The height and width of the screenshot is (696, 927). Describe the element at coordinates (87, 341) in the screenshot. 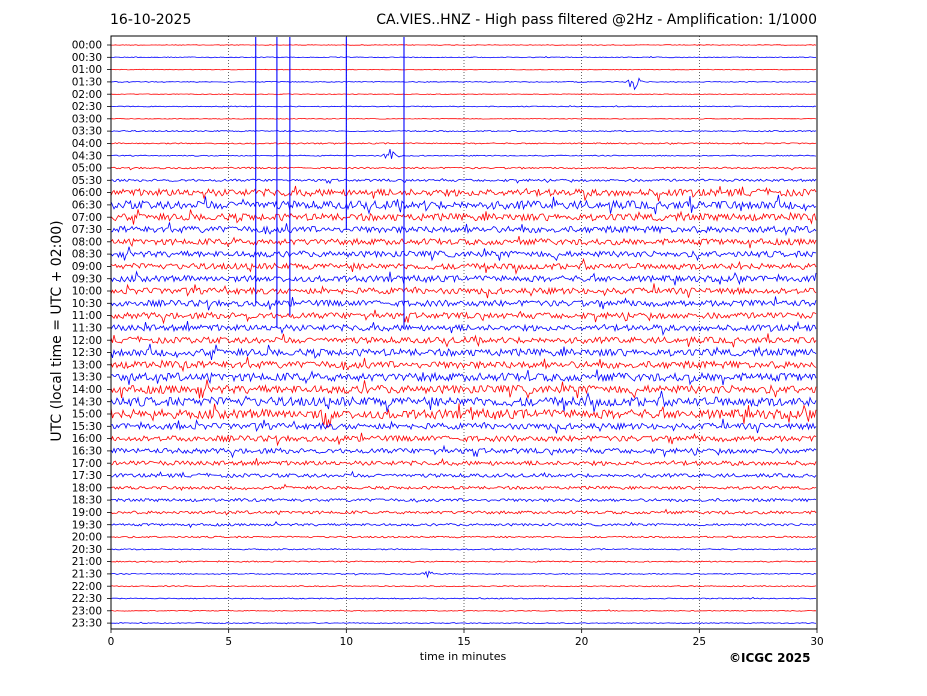

I see `y-tick-label: 12:00` at that location.